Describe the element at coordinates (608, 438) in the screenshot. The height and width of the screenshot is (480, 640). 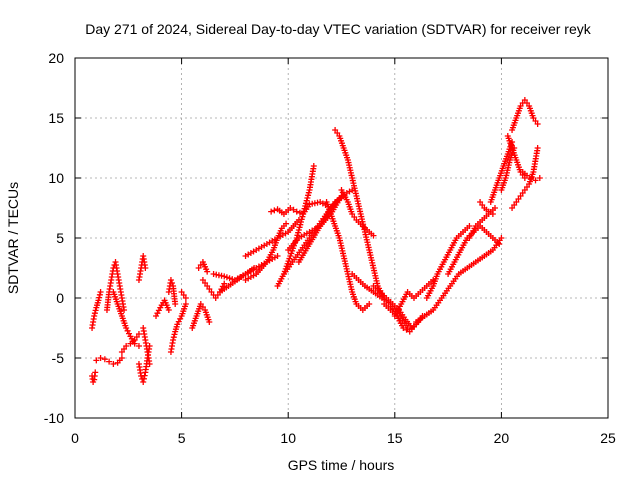
I see `x-tick-label: 25` at that location.